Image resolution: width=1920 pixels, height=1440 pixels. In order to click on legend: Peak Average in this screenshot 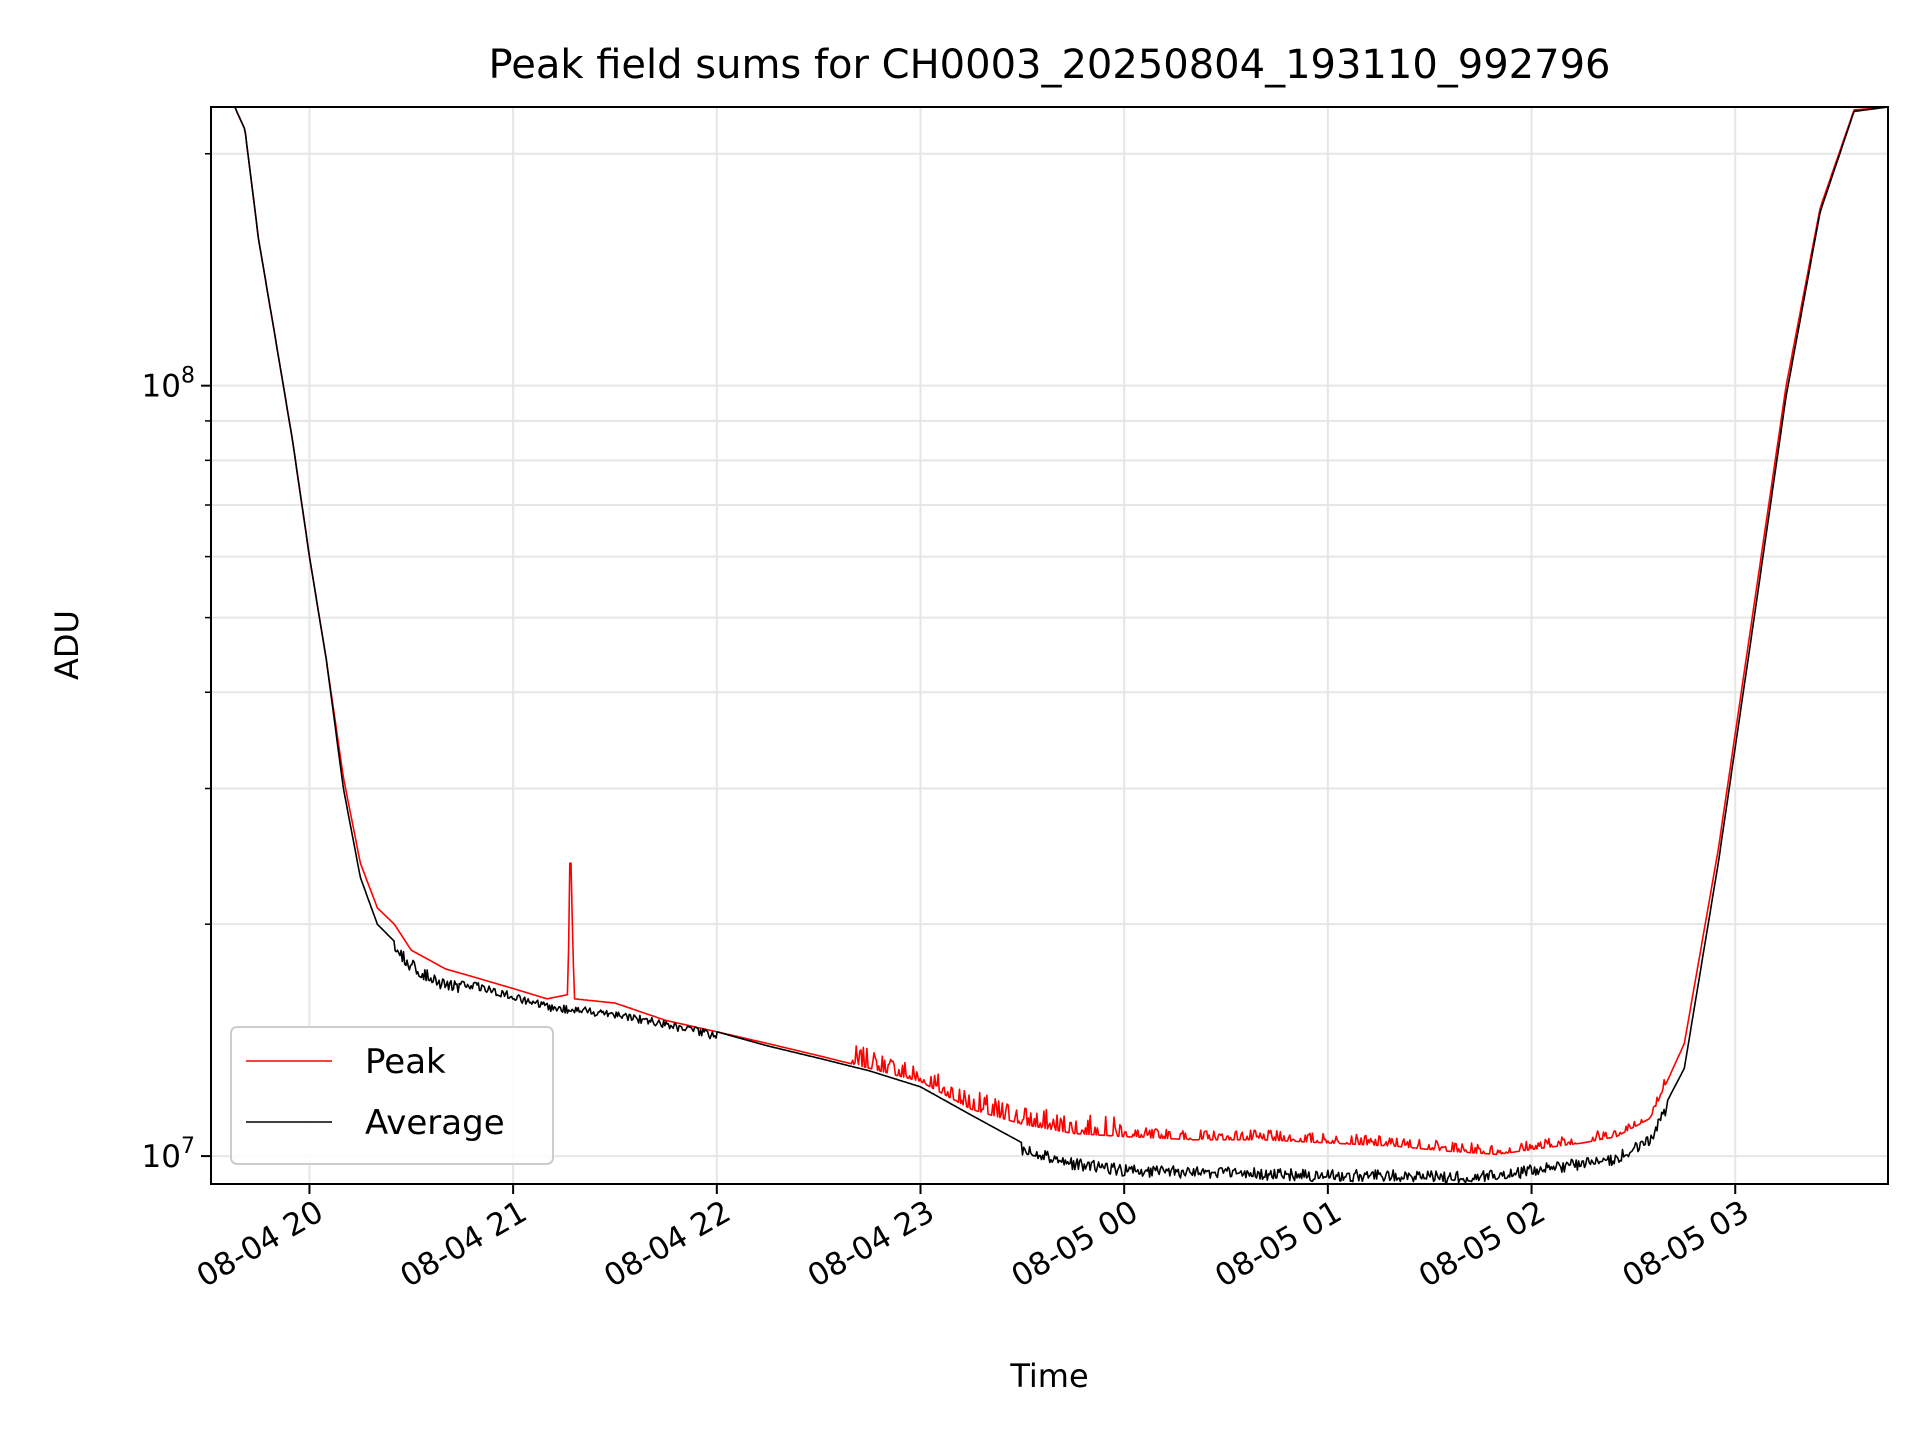, I will do `click(392, 1095)`.